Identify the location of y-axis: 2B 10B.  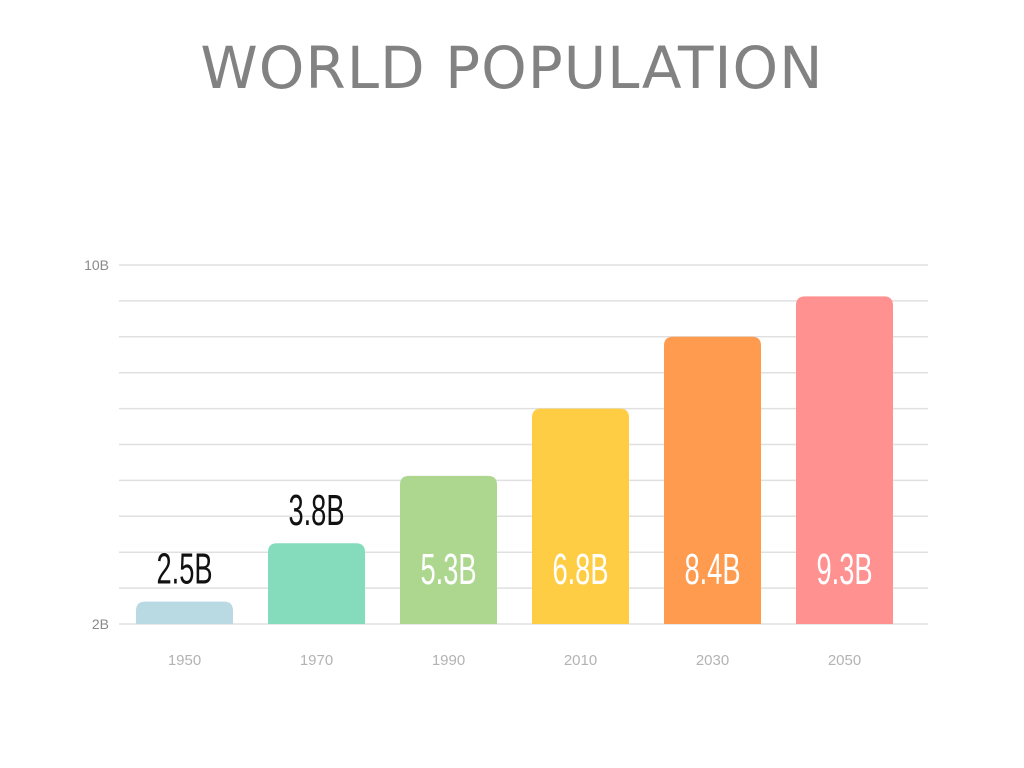
(96, 444).